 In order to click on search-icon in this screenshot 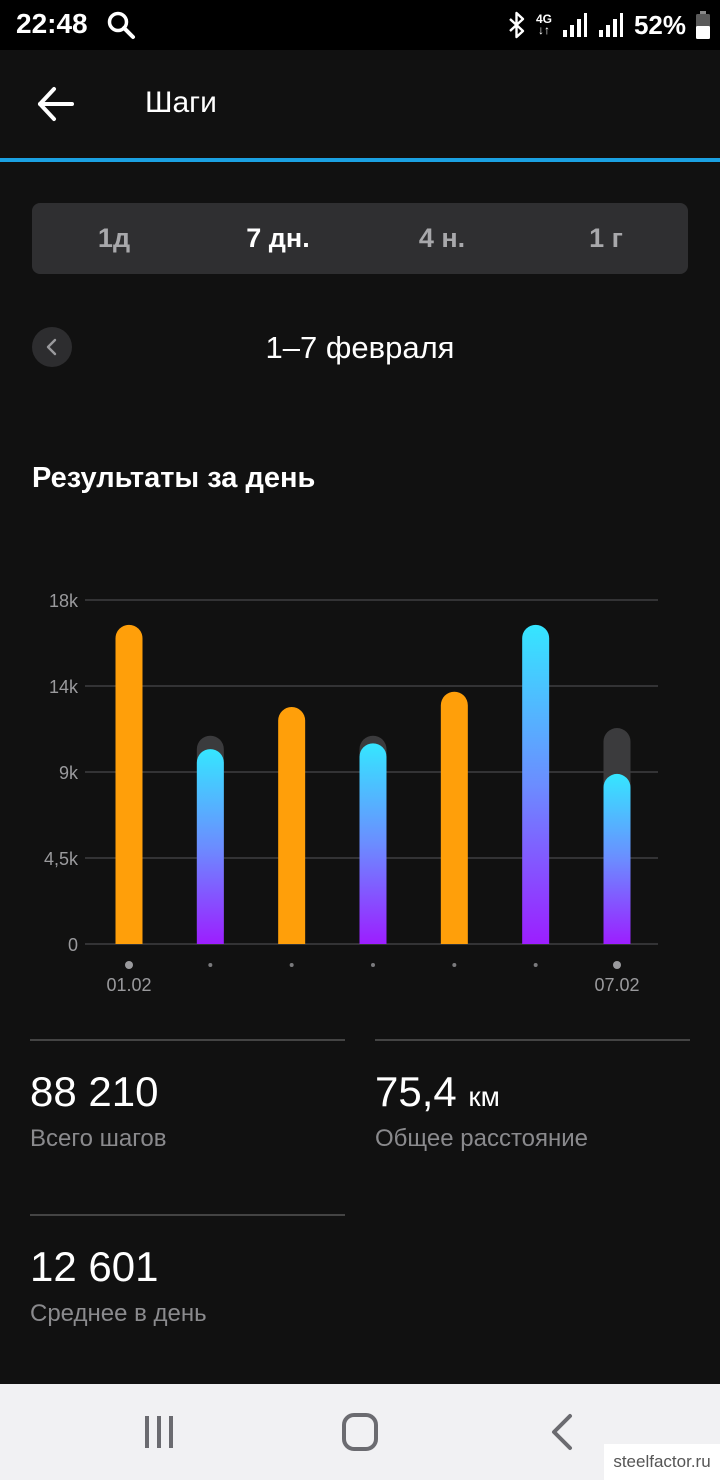, I will do `click(121, 25)`.